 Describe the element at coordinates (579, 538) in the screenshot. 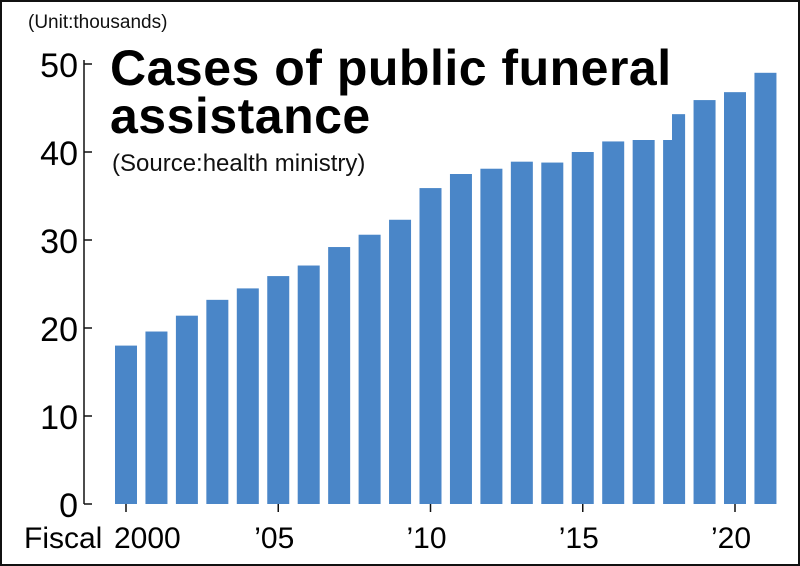

I see `x-tick-label-2015: ’15` at that location.